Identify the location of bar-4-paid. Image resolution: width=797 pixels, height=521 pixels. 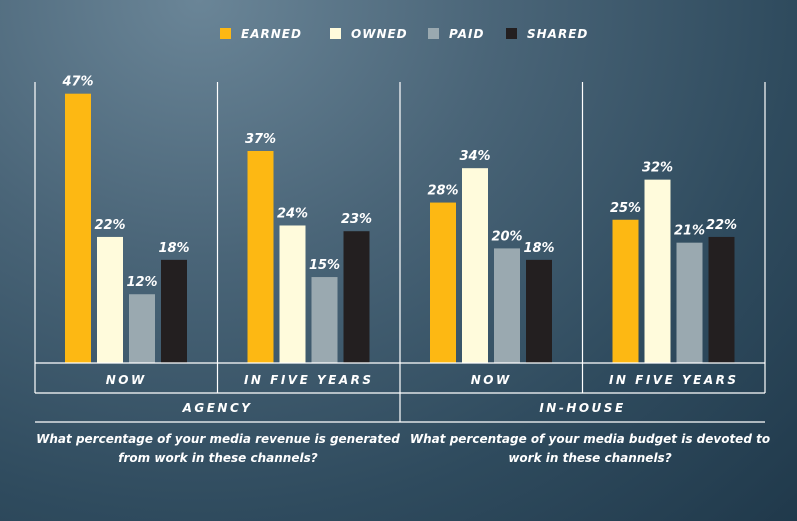
(689, 302).